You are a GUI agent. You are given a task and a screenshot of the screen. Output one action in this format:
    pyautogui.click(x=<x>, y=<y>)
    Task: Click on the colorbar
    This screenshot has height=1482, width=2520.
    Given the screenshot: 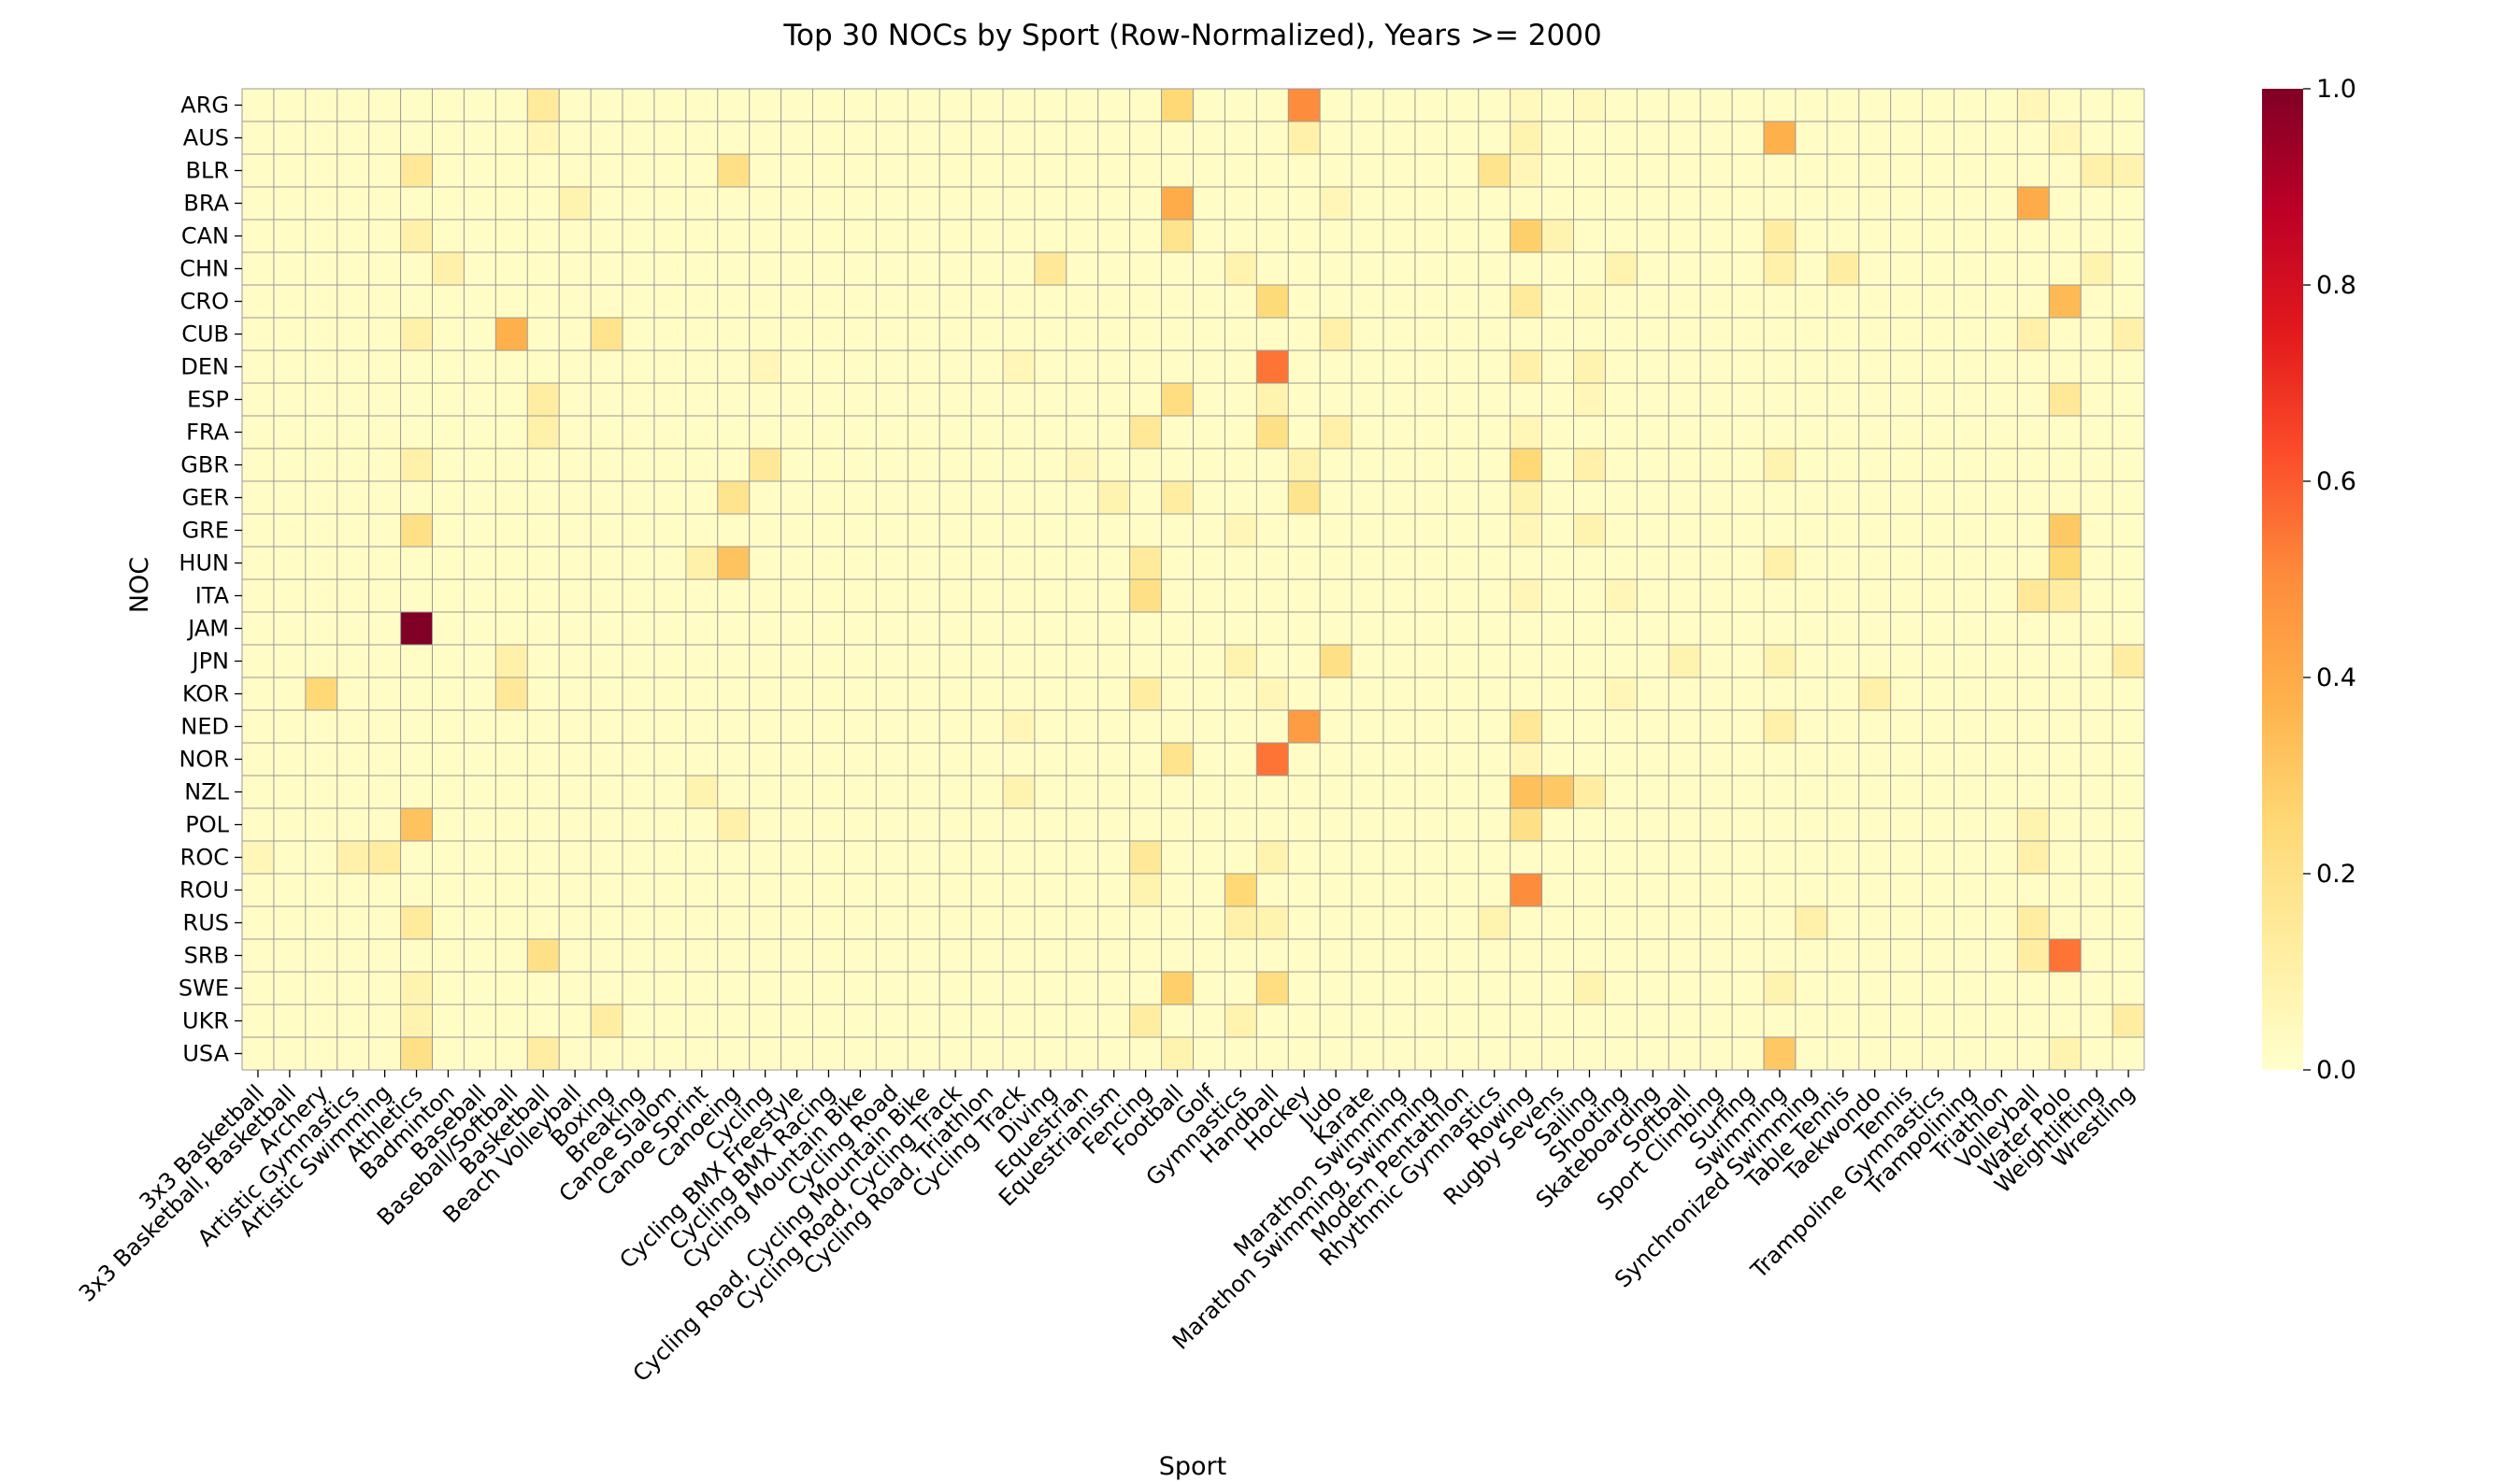 What is the action you would take?
    pyautogui.click(x=2282, y=579)
    